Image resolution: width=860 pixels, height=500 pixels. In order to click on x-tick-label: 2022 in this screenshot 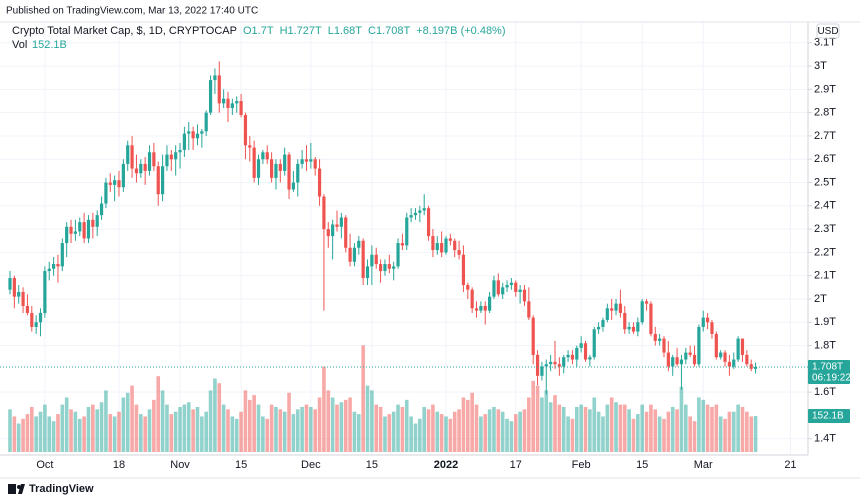, I will do `click(446, 465)`.